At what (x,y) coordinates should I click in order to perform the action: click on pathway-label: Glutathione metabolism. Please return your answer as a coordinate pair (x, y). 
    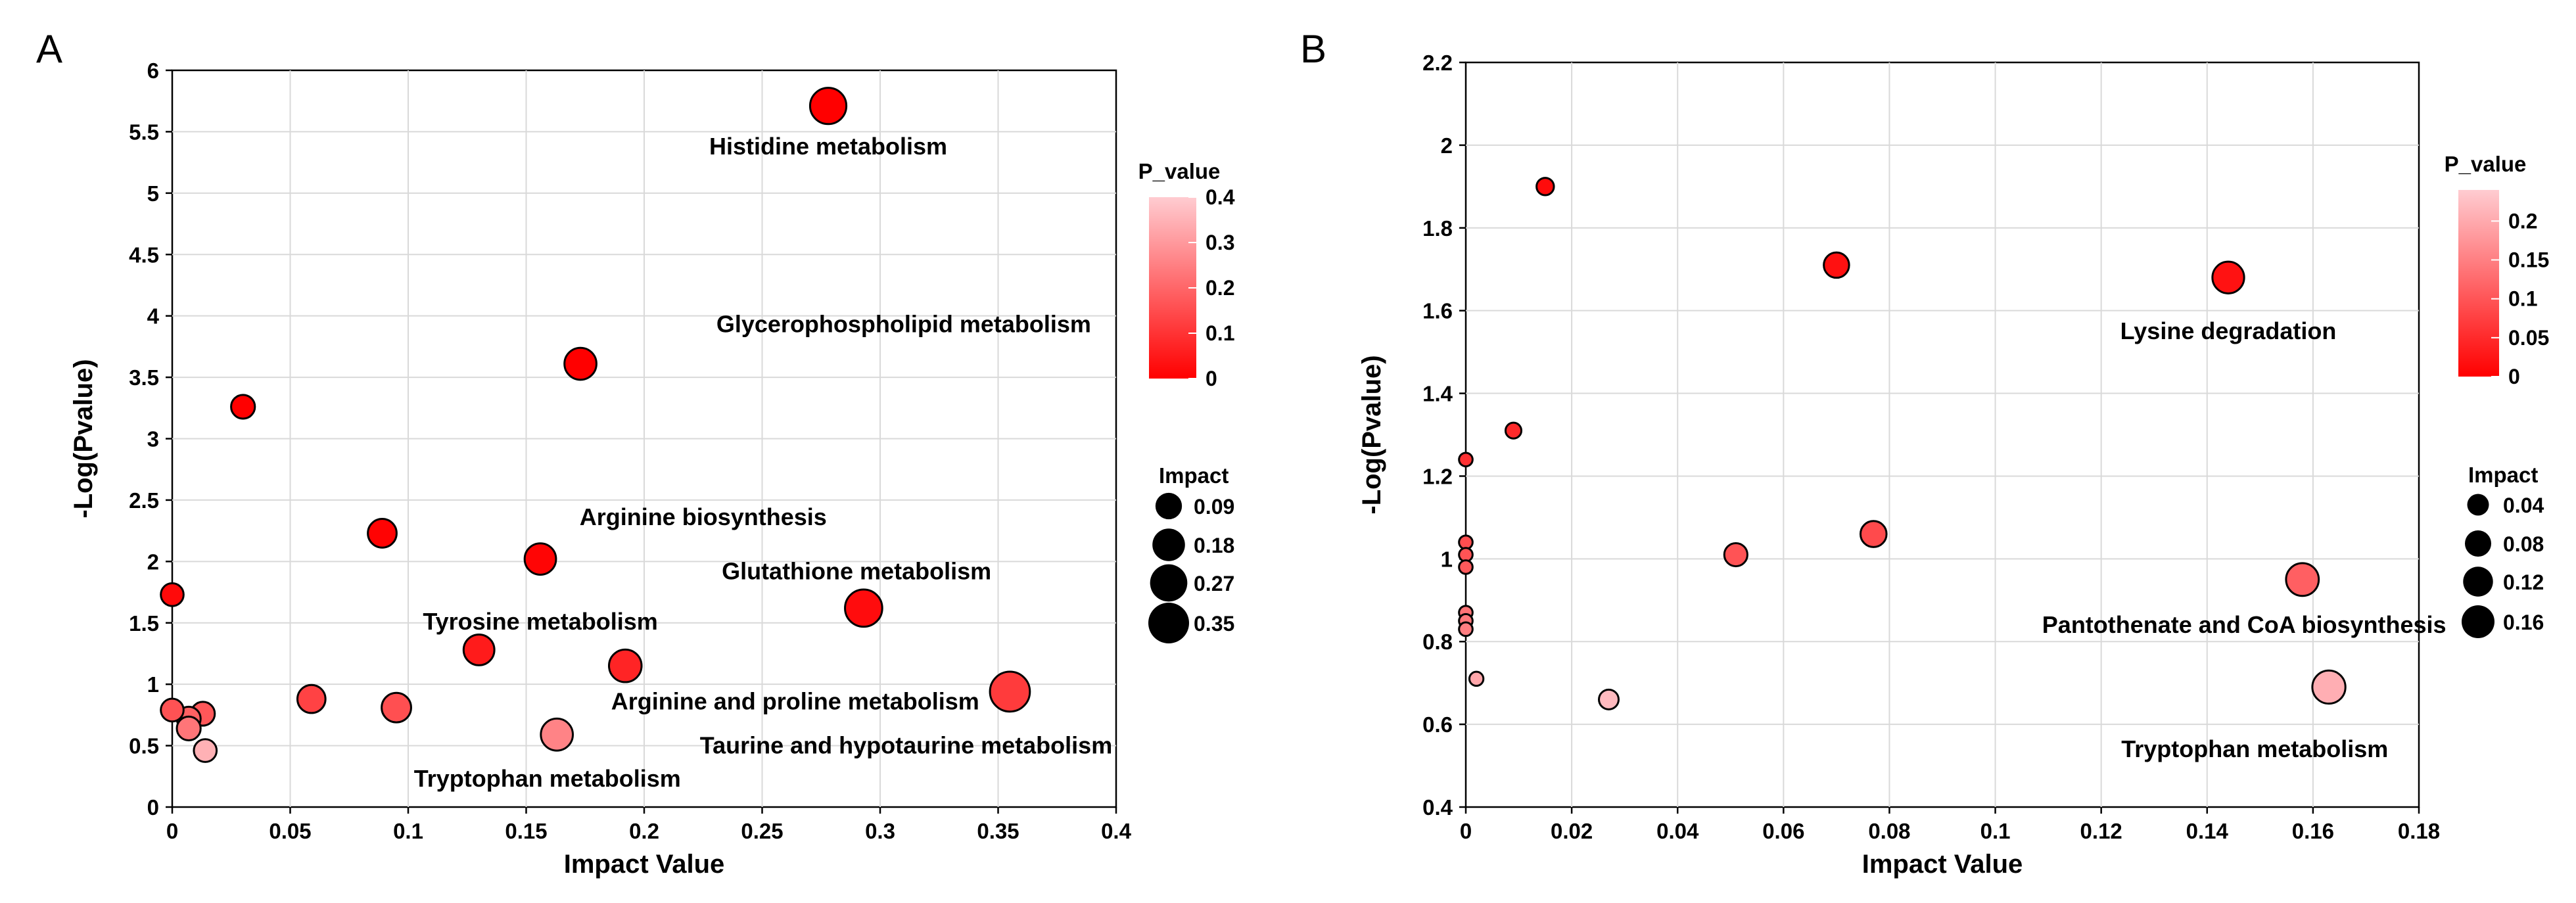
    Looking at the image, I should click on (856, 570).